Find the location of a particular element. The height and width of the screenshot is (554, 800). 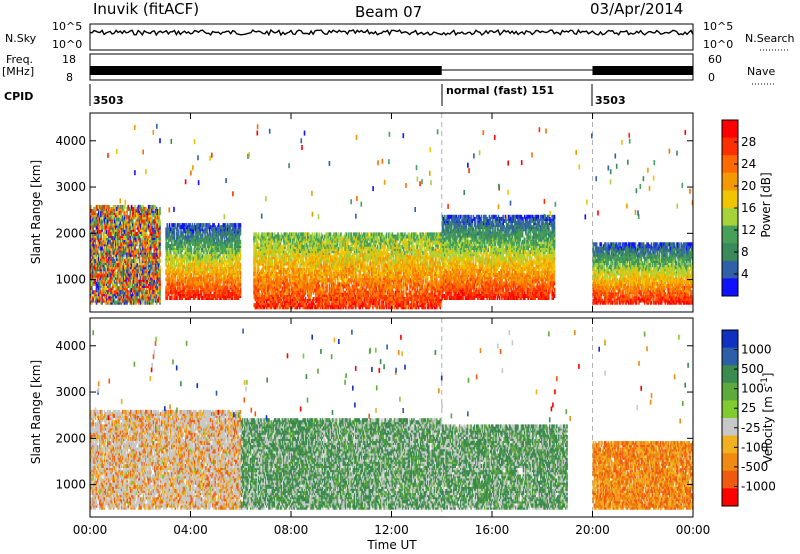

station-title: Inuvik (fitACF) is located at coordinates (146, 9).